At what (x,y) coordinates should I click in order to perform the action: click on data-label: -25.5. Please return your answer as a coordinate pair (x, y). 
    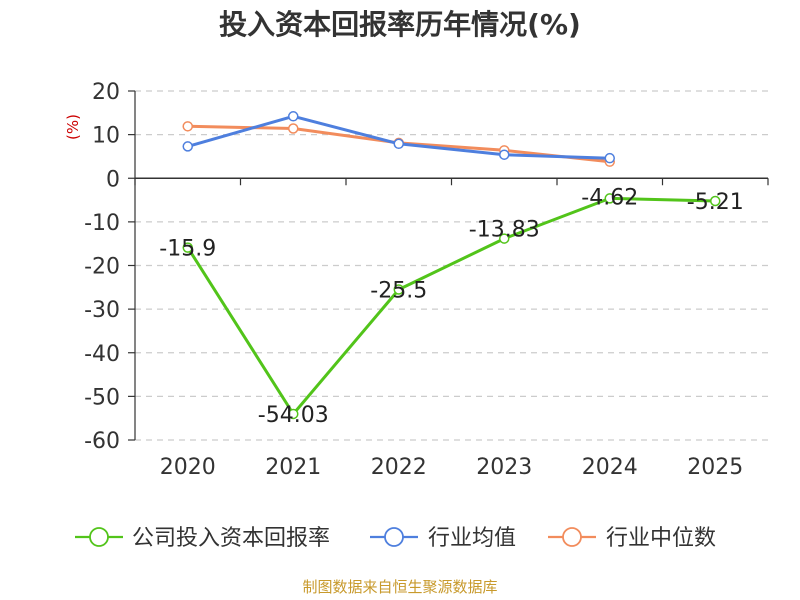
    Looking at the image, I should click on (398, 290).